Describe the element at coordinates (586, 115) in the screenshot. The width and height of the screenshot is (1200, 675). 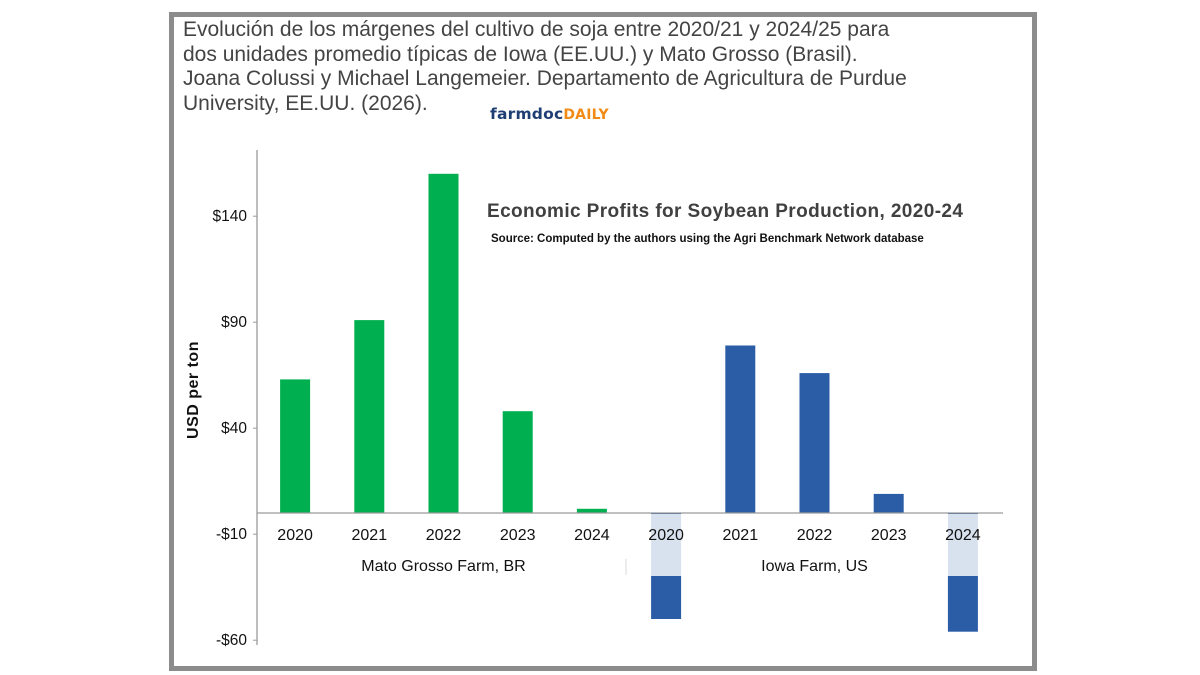
I see `logo-daily: DAILY` at that location.